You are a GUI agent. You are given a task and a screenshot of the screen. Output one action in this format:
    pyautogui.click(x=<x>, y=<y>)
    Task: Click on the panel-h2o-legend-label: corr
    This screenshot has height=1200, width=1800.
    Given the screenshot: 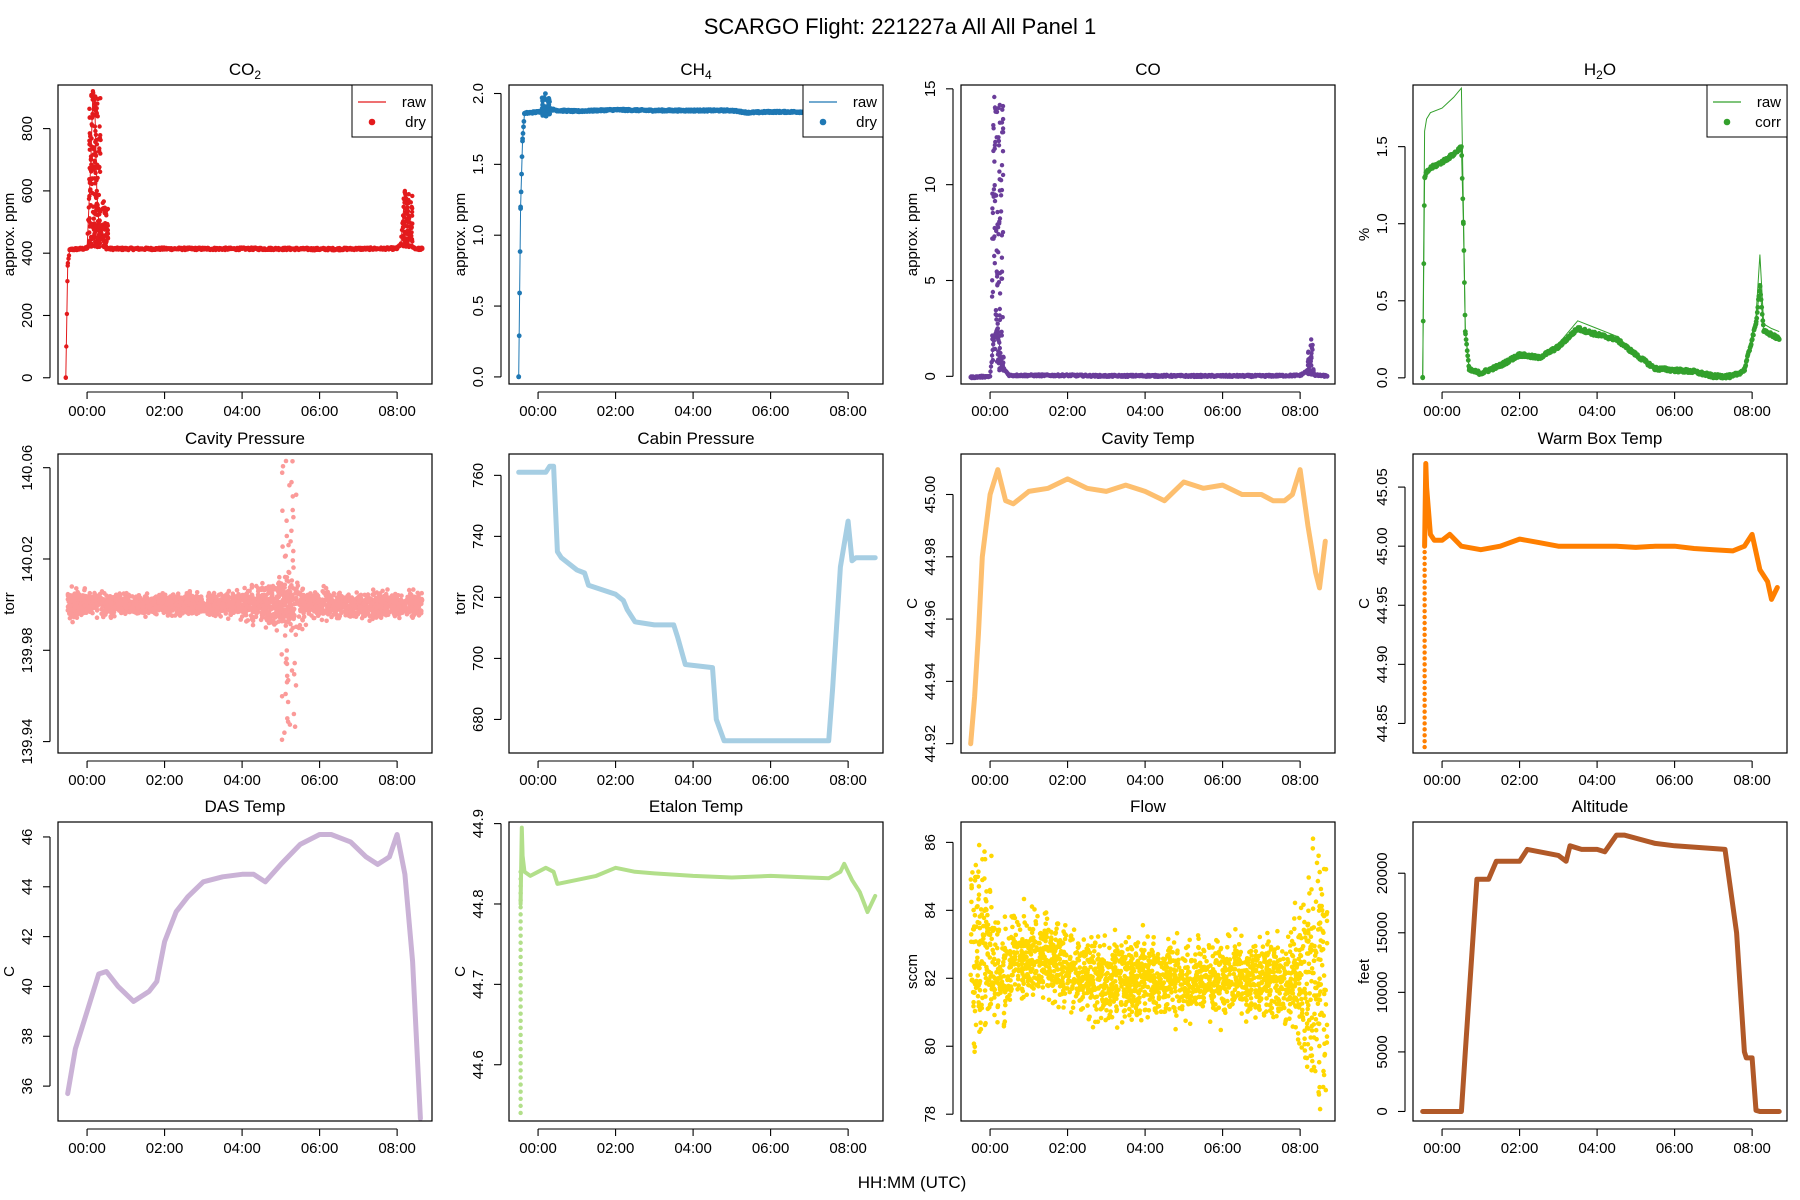 What is the action you would take?
    pyautogui.click(x=1768, y=122)
    